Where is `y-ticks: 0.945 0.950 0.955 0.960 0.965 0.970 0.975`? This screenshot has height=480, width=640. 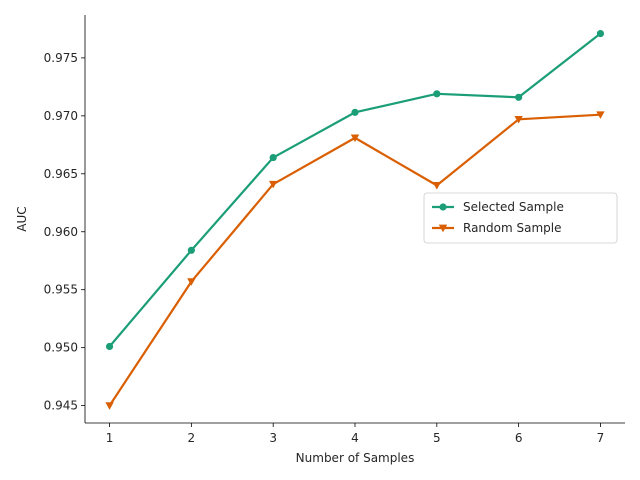
y-ticks: 0.945 0.950 0.955 0.960 0.965 0.970 0.975 is located at coordinates (64, 232).